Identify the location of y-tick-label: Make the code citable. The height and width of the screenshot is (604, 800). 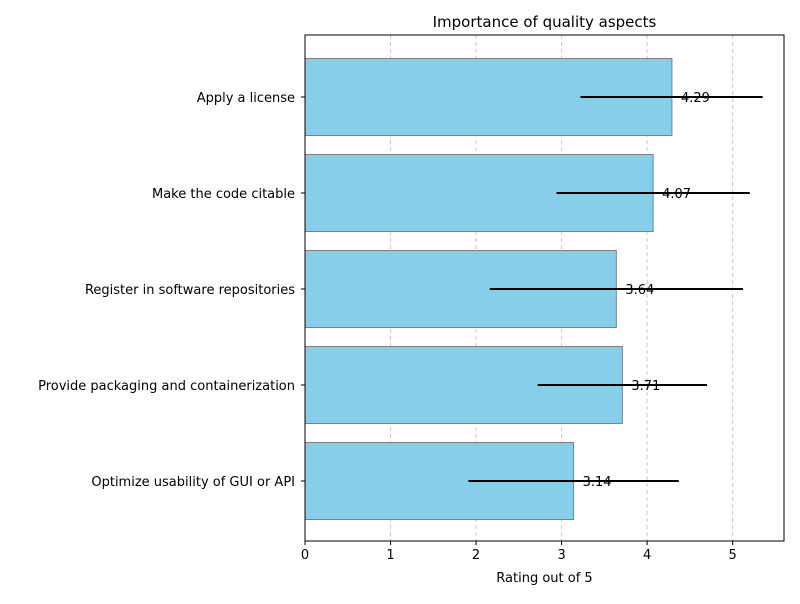
(223, 194).